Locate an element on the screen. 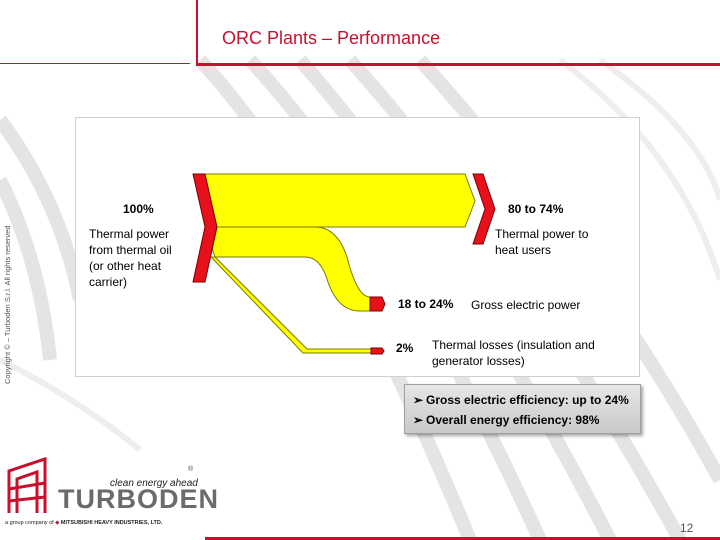 This screenshot has width=720, height=540. title-frame is located at coordinates (458, 33).